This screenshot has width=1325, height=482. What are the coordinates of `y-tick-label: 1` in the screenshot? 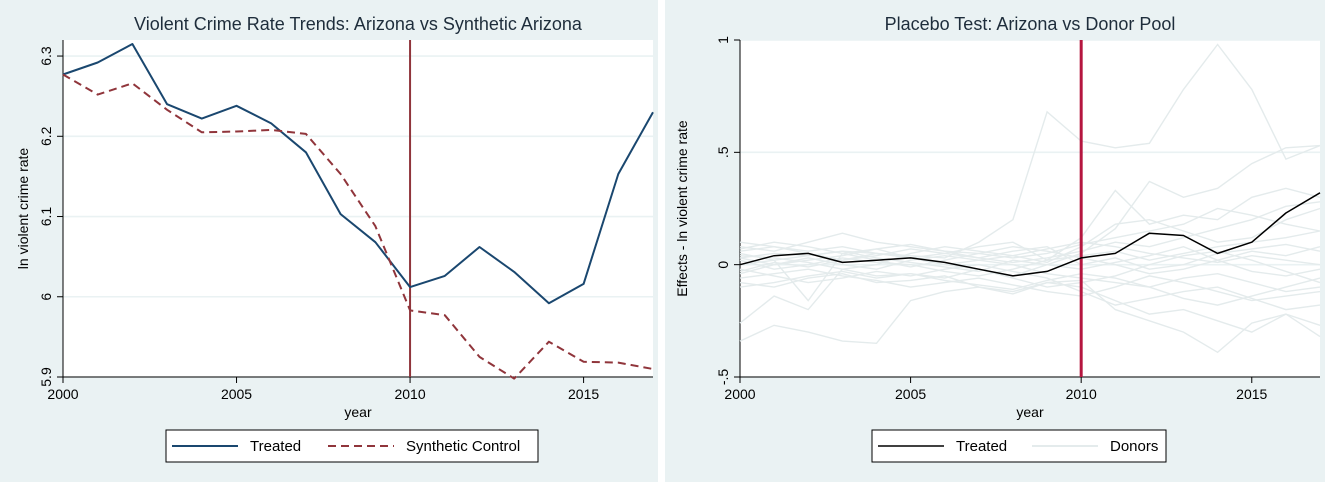 It's located at (723, 40).